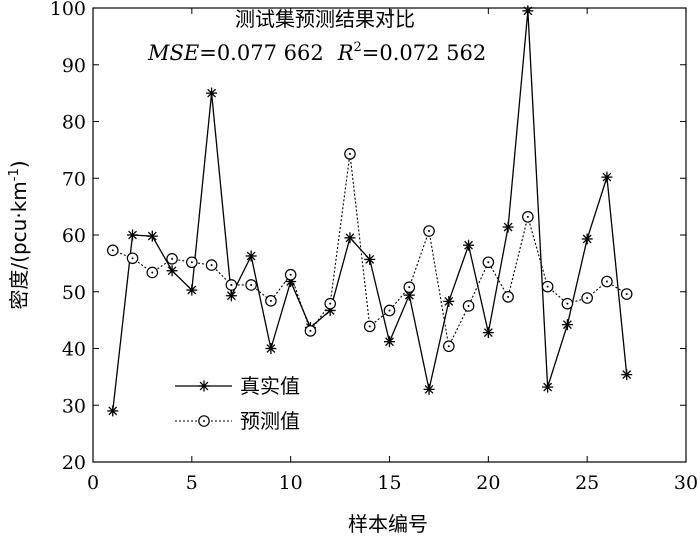  What do you see at coordinates (686, 483) in the screenshot?
I see `x-tick-label: 30` at bounding box center [686, 483].